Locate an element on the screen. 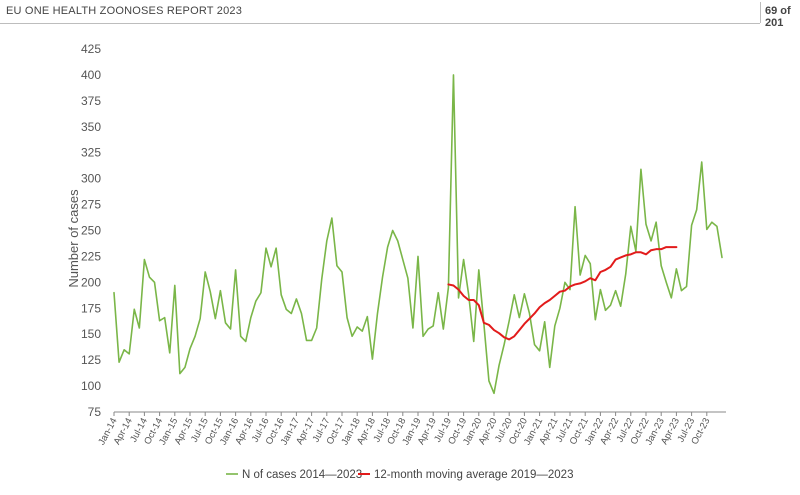 The image size is (800, 495). y-tick-label: 275 is located at coordinates (91, 205).